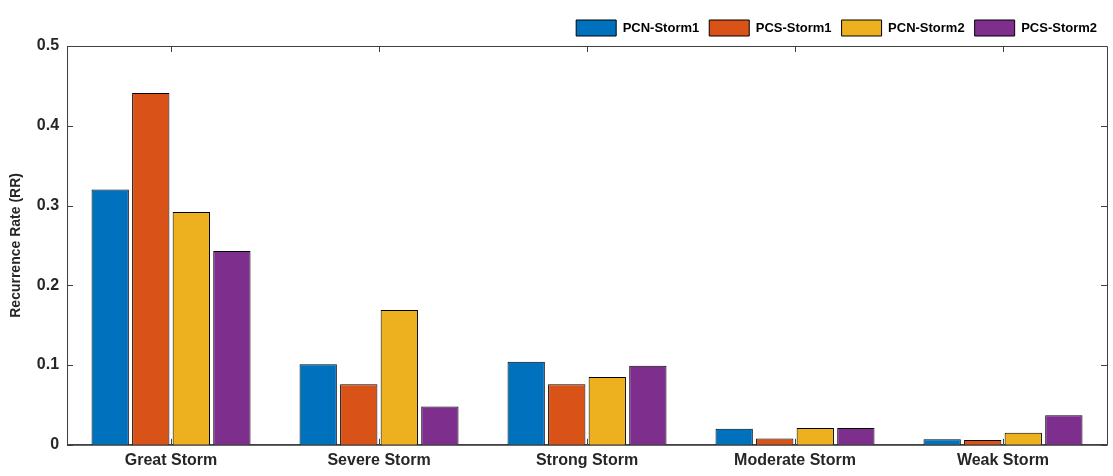  I want to click on x-tick-label: Strong Storm, so click(587, 459).